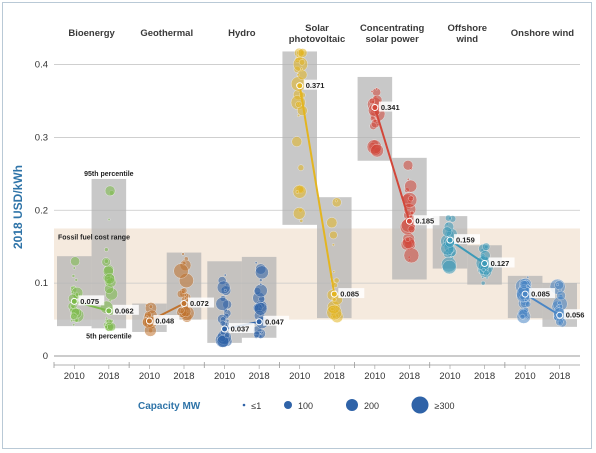  I want to click on weighted-average-label: 0.047, so click(274, 321).